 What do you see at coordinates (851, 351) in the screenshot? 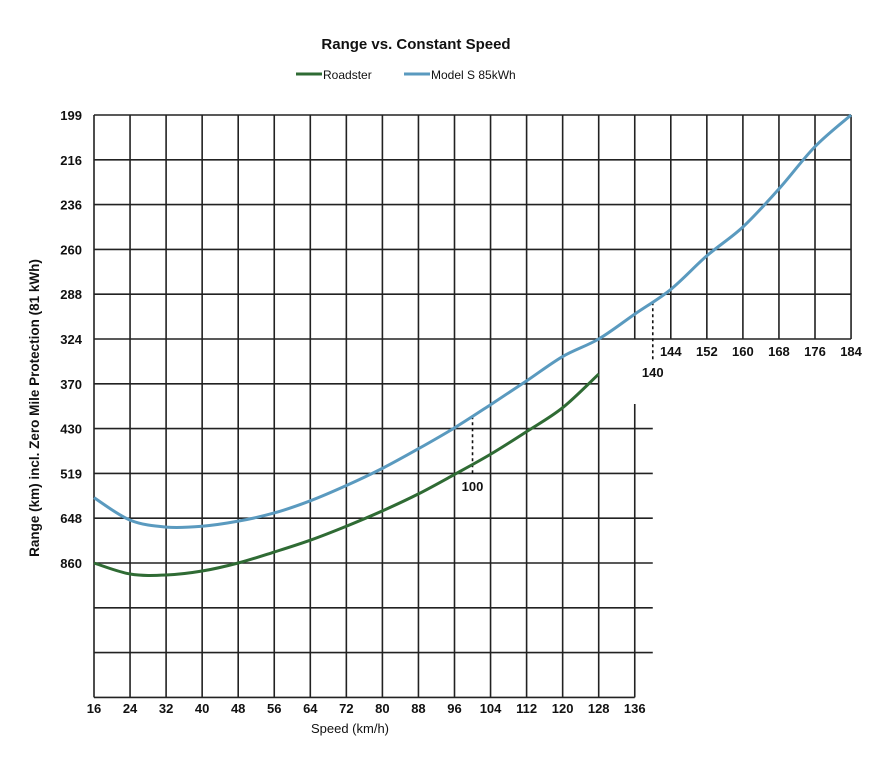
I see `x-tick-label-upper: 184` at bounding box center [851, 351].